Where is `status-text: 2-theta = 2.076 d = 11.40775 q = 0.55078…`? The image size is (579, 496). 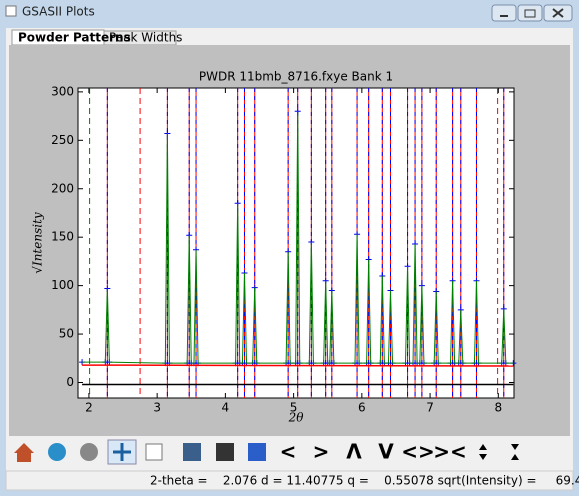 status-text: 2-theta = 2.076 d = 11.40775 q = 0.55078… is located at coordinates (364, 481).